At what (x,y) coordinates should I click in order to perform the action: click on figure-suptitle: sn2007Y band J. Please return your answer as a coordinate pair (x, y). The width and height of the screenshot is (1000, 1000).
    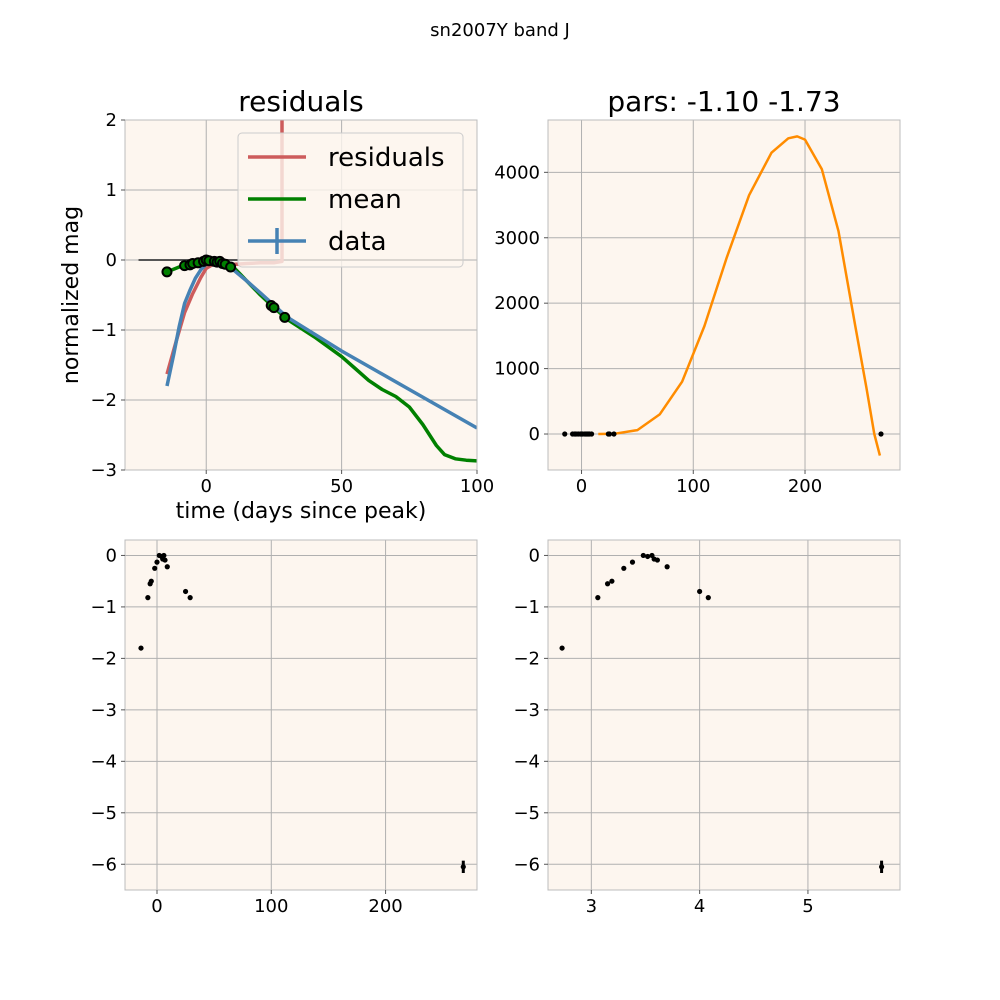
    Looking at the image, I should click on (500, 30).